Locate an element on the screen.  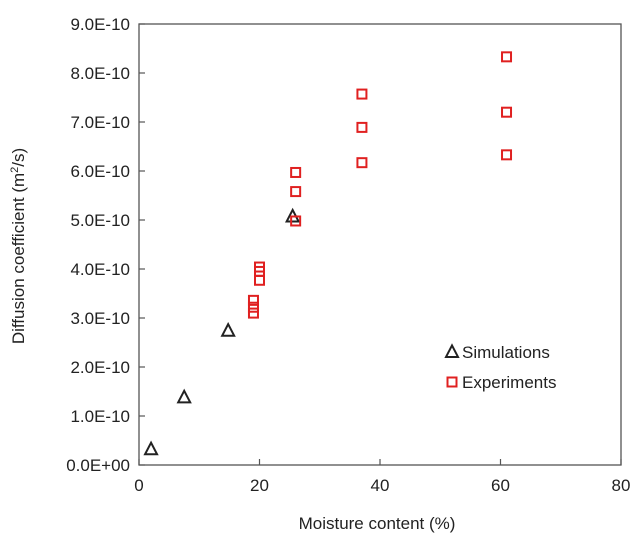
x-tick-label: 80 is located at coordinates (621, 485).